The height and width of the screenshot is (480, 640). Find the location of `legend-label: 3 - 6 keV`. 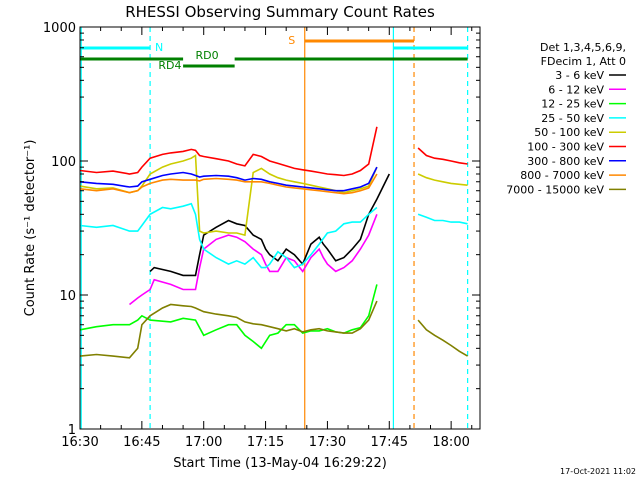

legend-label: 3 - 6 keV is located at coordinates (579, 75).